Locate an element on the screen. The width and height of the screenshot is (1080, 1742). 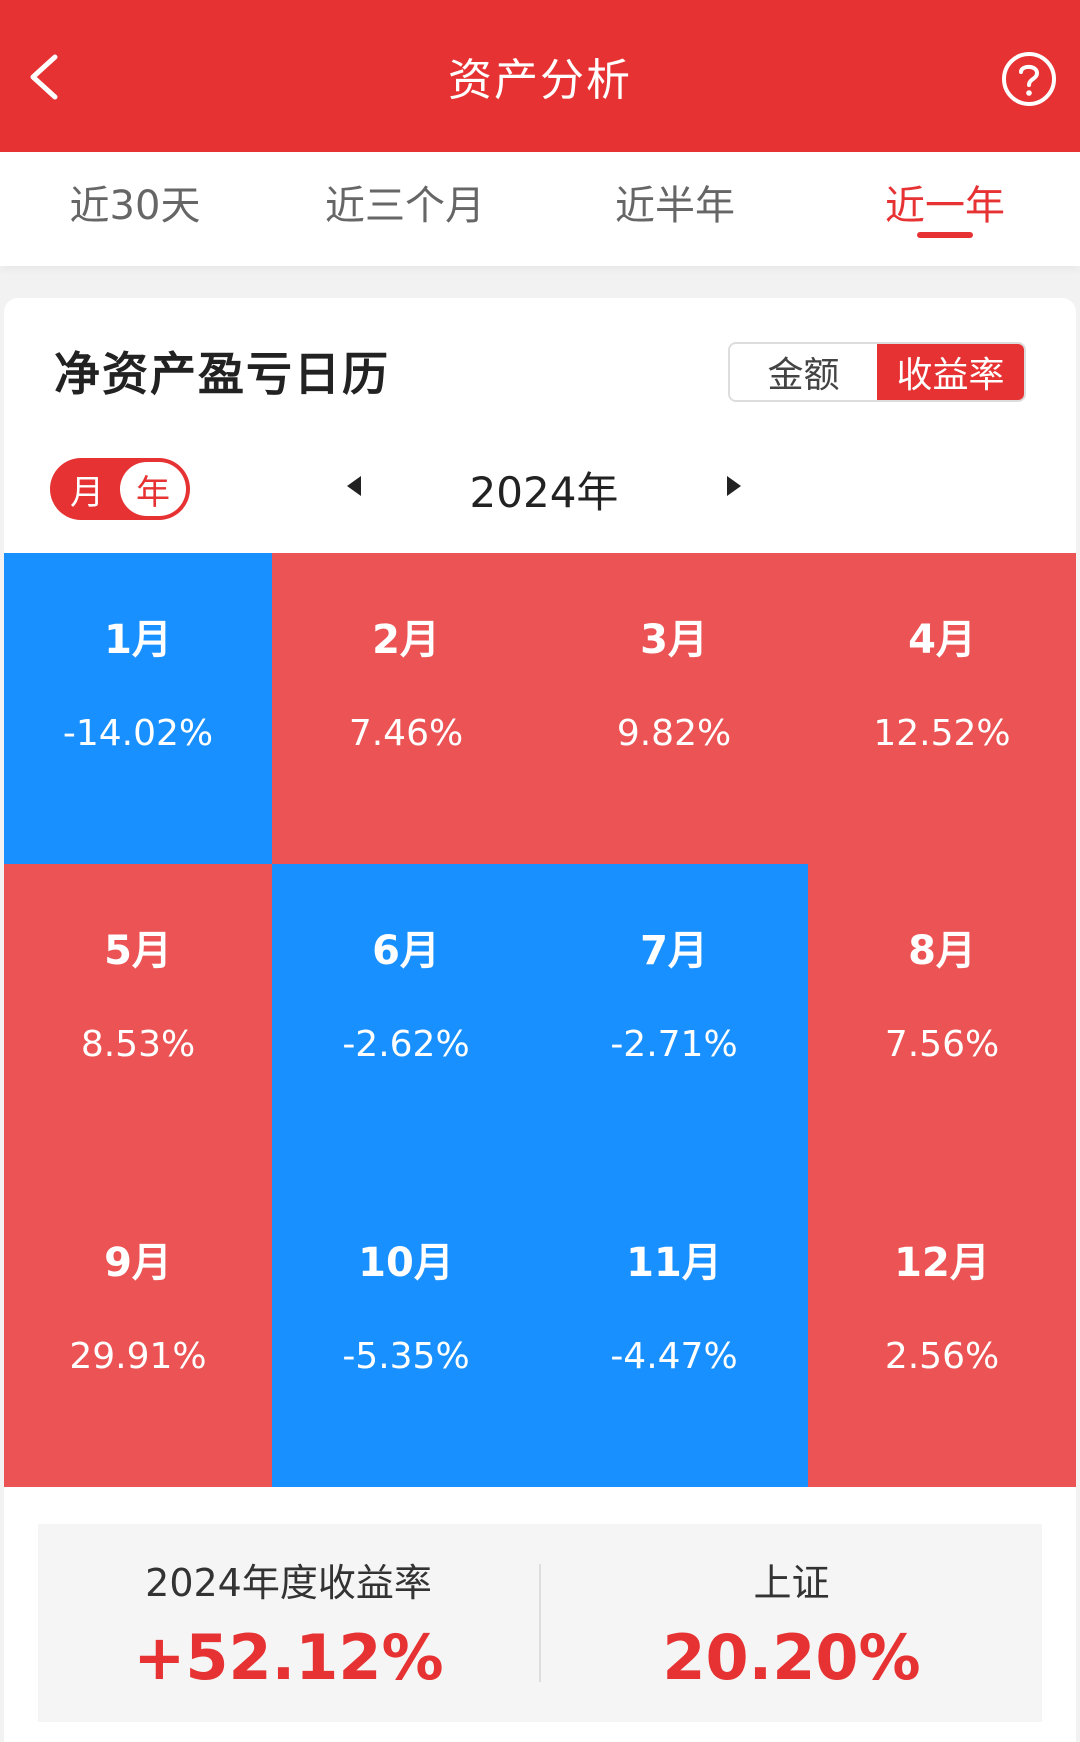
month-return: -5.35% is located at coordinates (406, 1356).